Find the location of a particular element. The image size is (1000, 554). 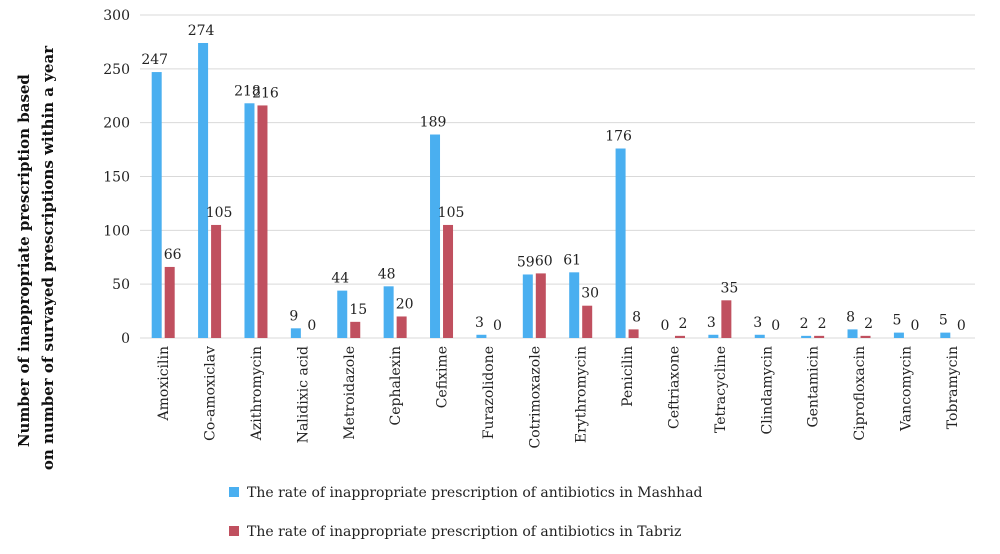

x-category-label: Ceftriaxone is located at coordinates (674, 387).